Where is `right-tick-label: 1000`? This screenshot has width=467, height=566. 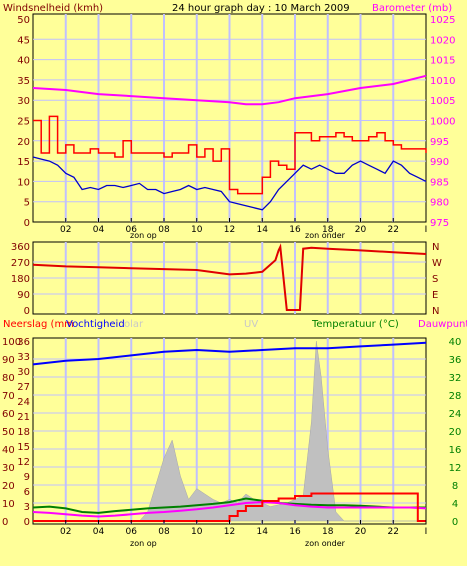
right-tick-label: 1000 is located at coordinates (442, 122).